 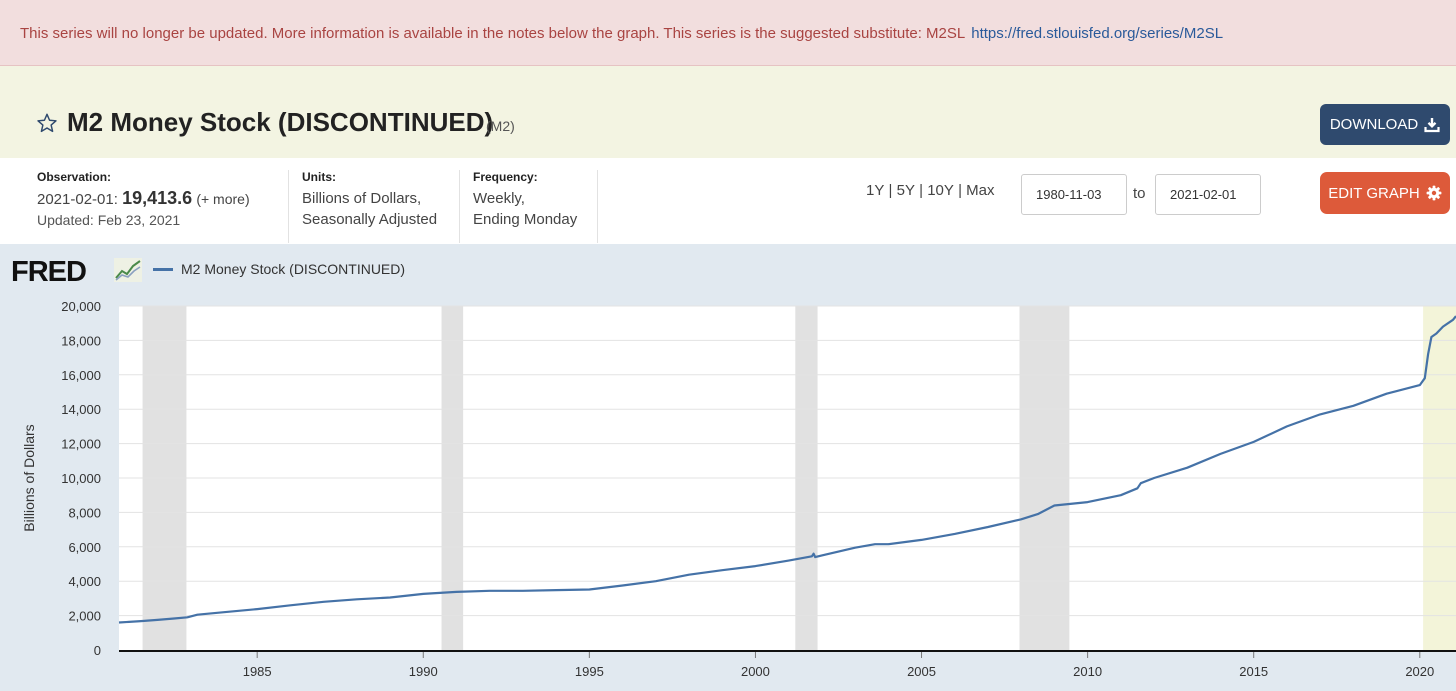 What do you see at coordinates (74, 177) in the screenshot?
I see `observation-label: Observation:` at bounding box center [74, 177].